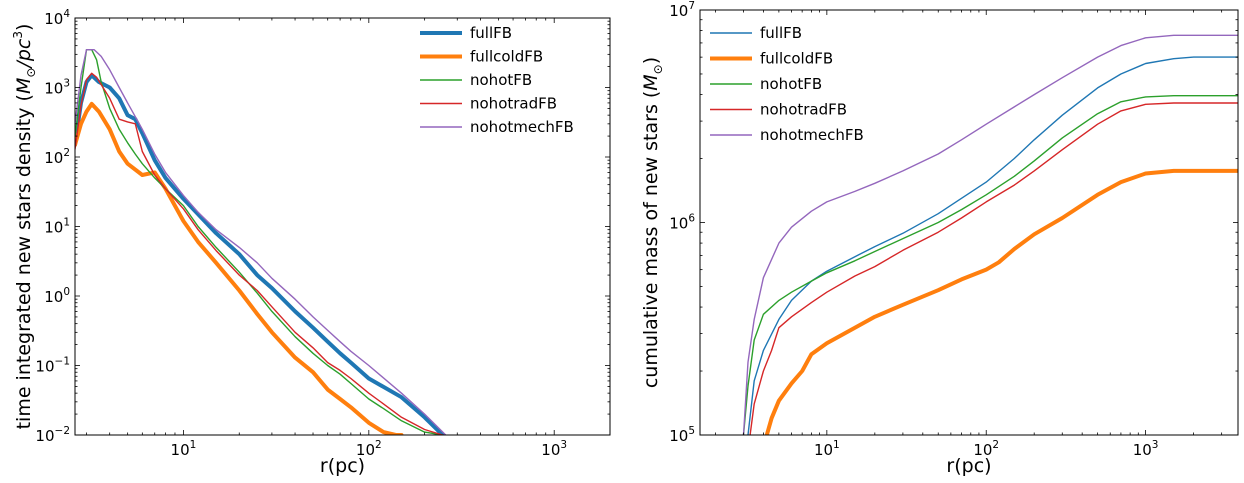 The image size is (1244, 483). What do you see at coordinates (652, 222) in the screenshot?
I see `y-axis-label: cumulative mass of new stars (M⊙)` at bounding box center [652, 222].